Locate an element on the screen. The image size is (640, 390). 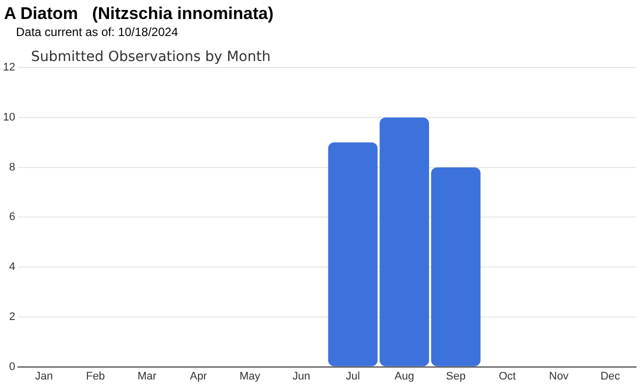
y-tick-label: 0 is located at coordinates (12, 366).